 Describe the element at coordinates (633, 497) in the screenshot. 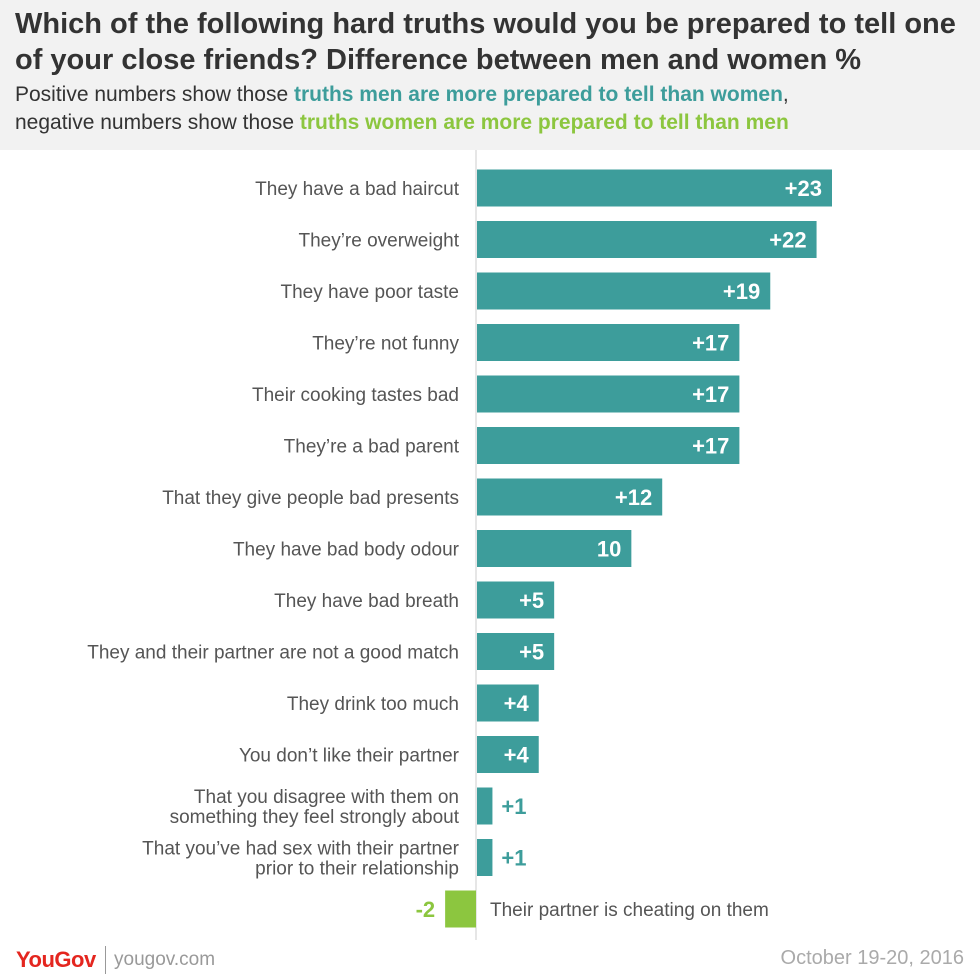

I see `data-label: +12` at that location.